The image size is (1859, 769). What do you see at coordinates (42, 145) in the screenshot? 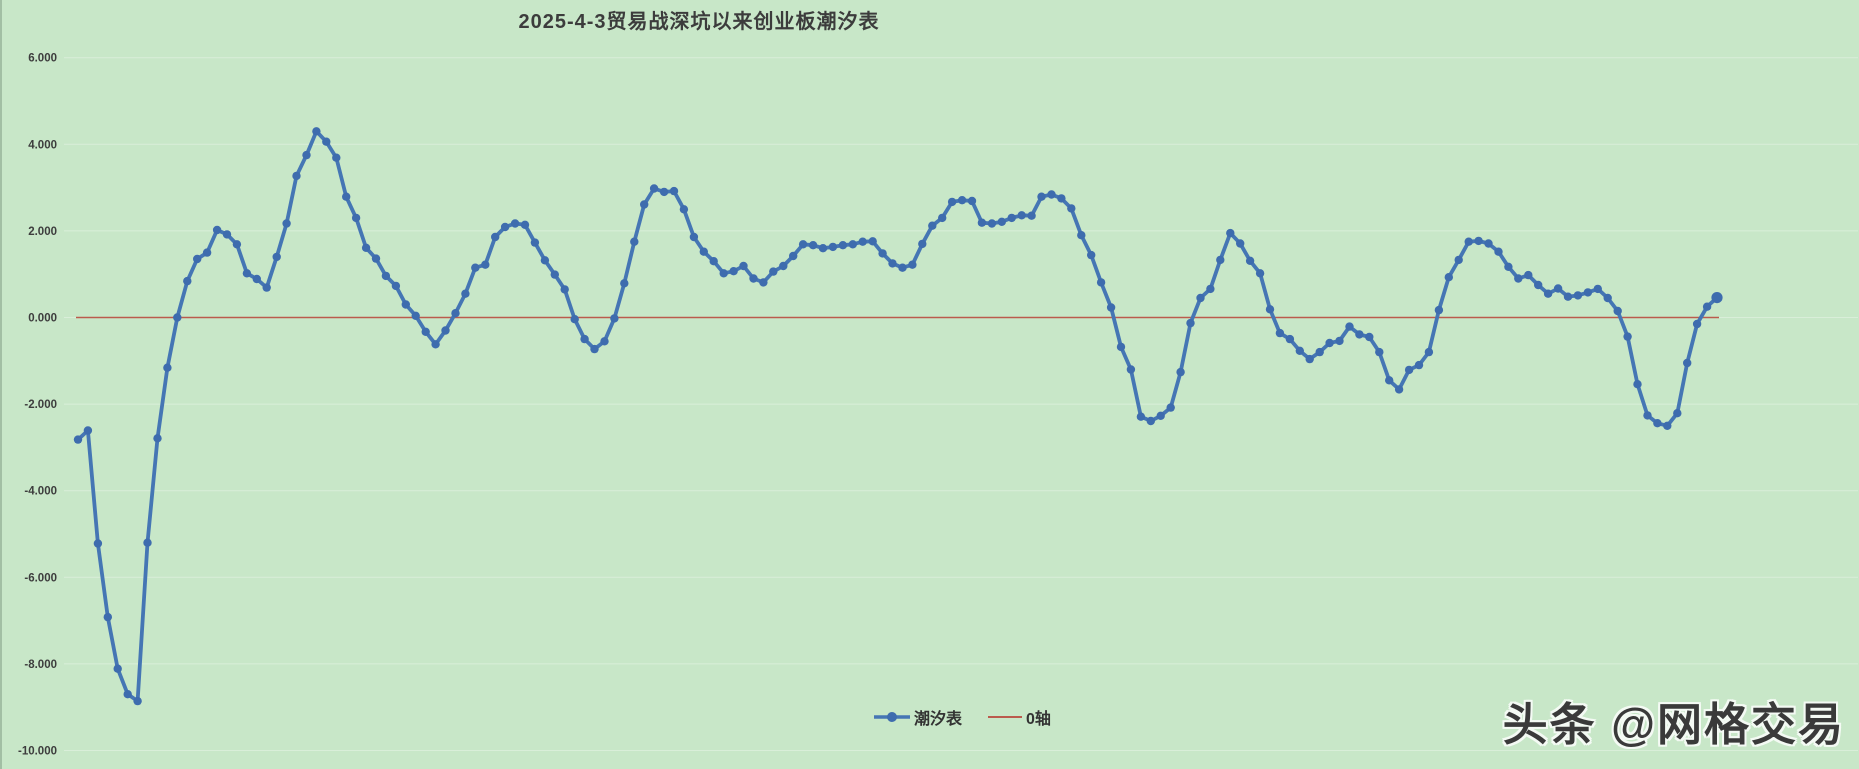
I see `y-axis-tick-label: 4.000` at bounding box center [42, 145].